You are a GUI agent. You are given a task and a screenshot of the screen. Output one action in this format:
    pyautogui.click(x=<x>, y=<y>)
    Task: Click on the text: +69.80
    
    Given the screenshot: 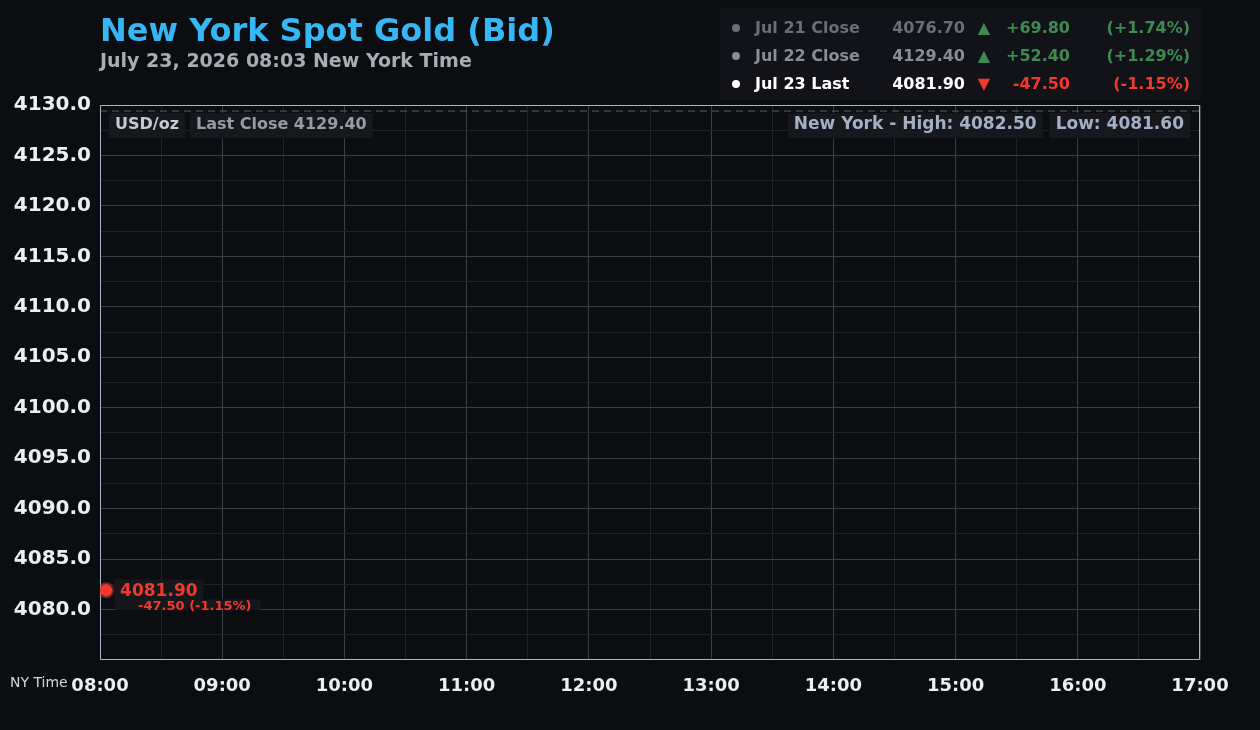 What is the action you would take?
    pyautogui.click(x=1037, y=28)
    